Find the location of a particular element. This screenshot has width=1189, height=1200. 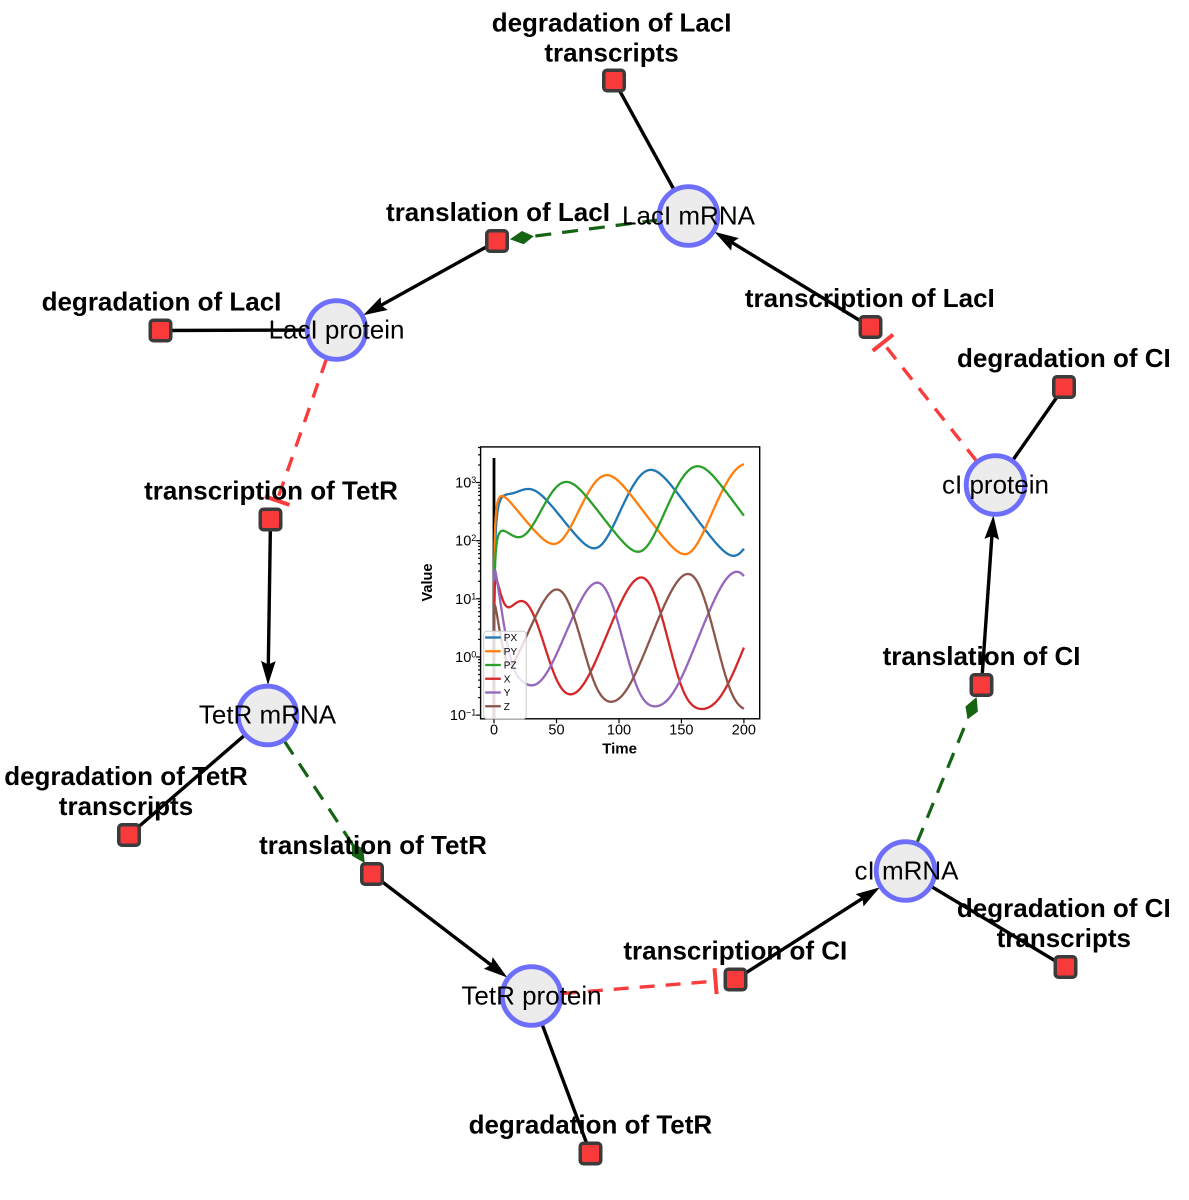

svg-text: Value is located at coordinates (428, 583).